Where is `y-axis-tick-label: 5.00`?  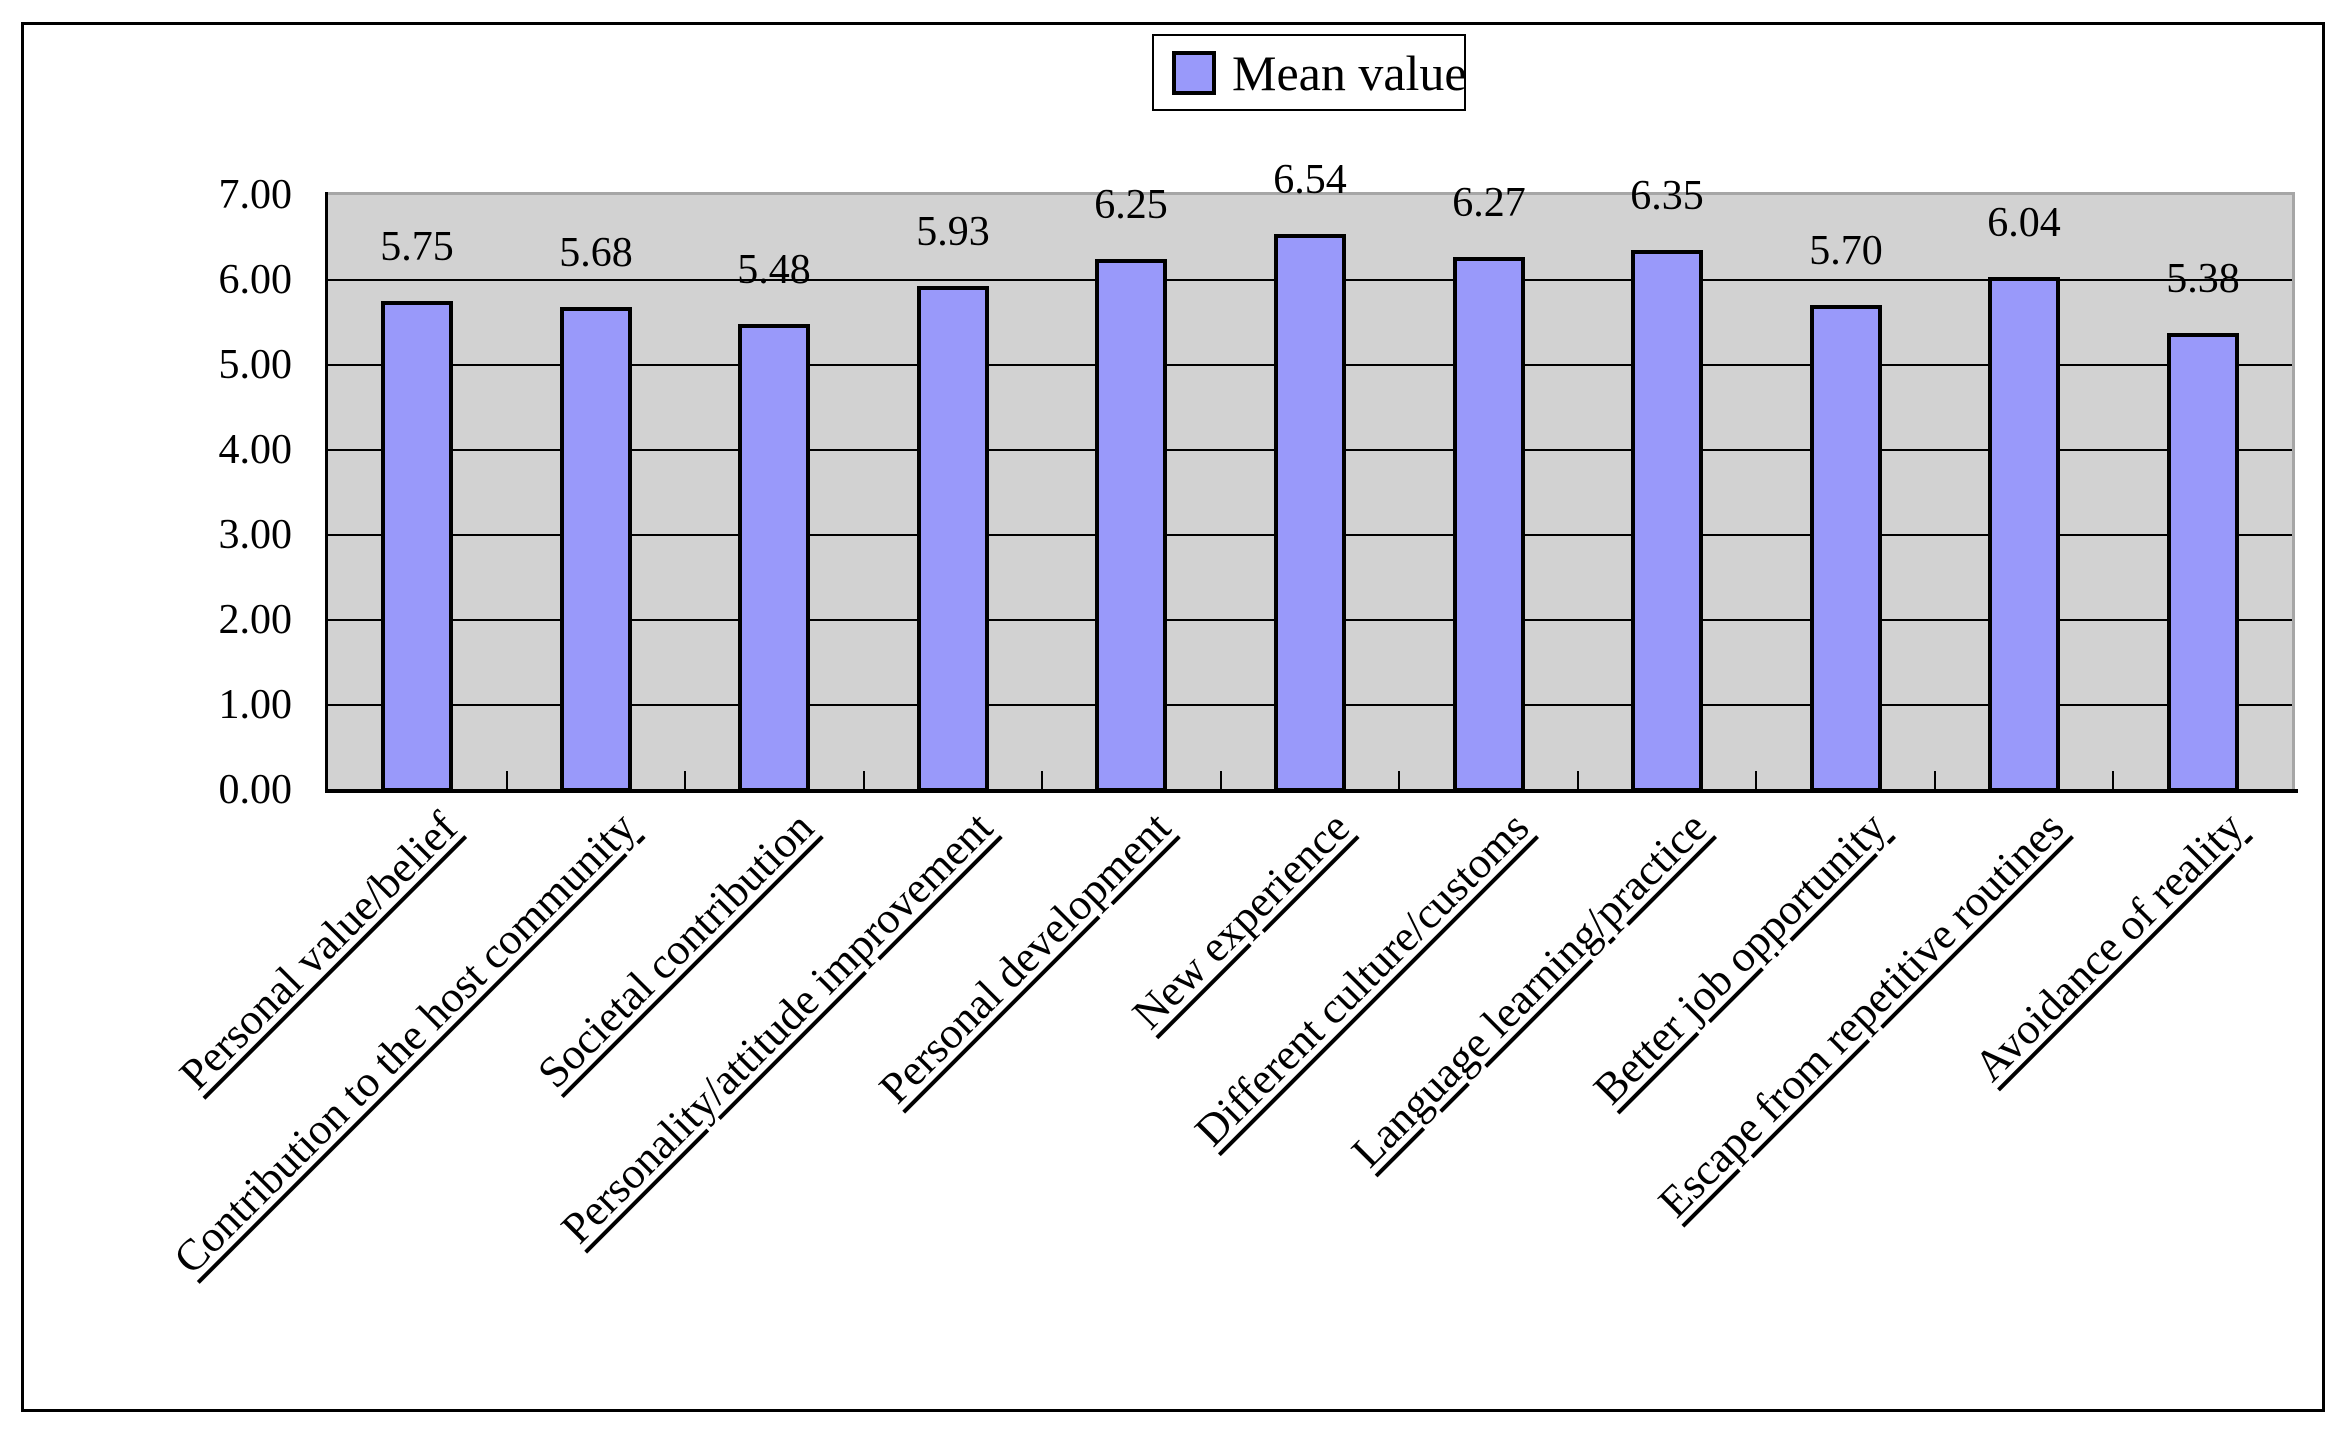 y-axis-tick-label: 5.00 is located at coordinates (255, 365).